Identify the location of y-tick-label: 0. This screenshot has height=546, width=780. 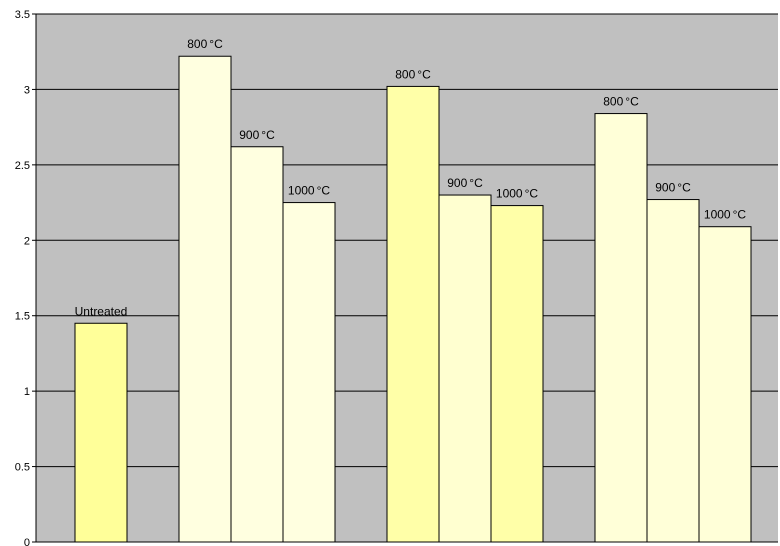
(27, 541).